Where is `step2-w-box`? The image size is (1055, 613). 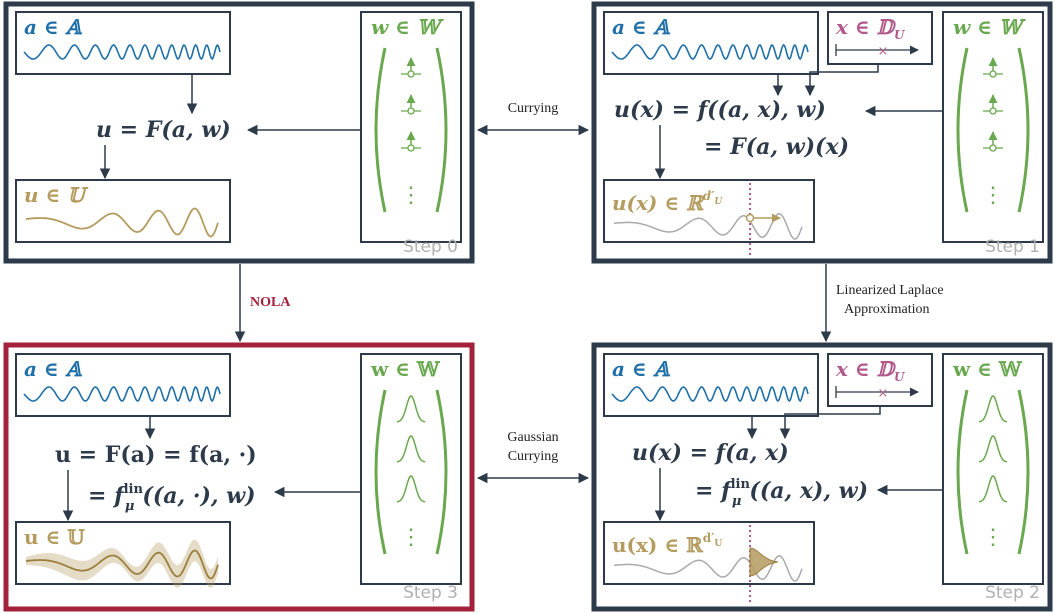 step2-w-box is located at coordinates (993, 469).